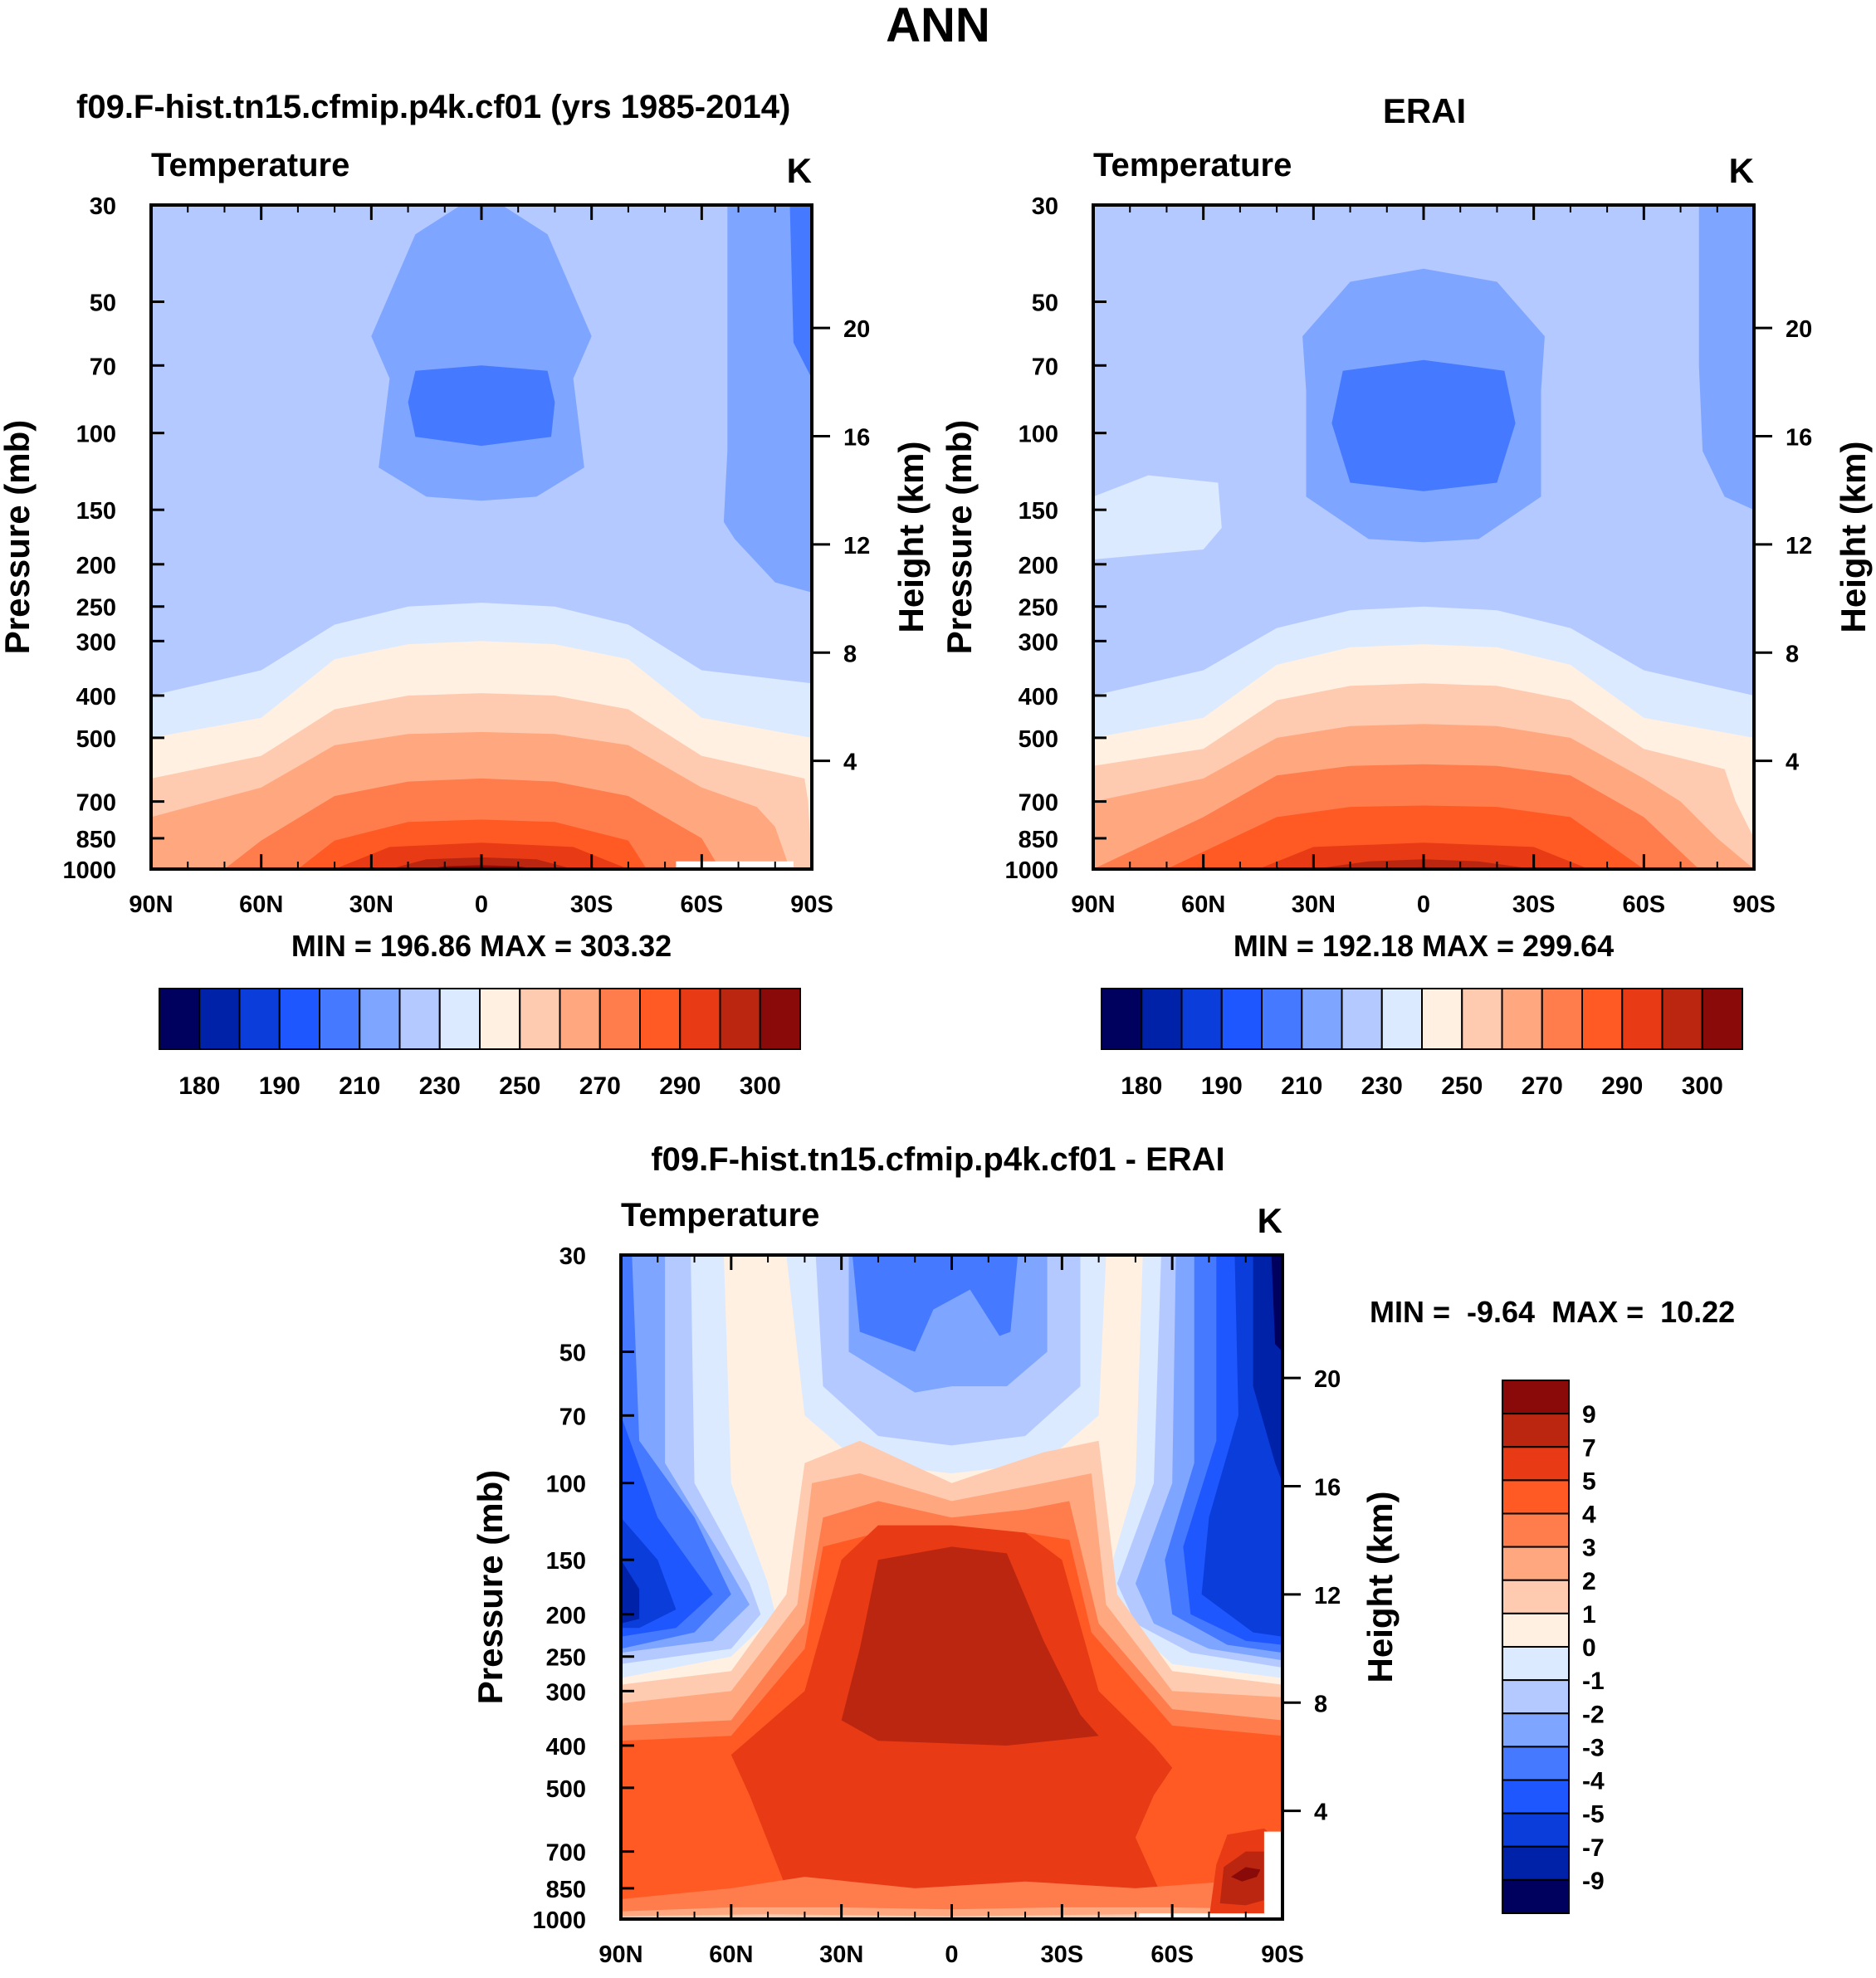 The width and height of the screenshot is (1876, 1978). Describe the element at coordinates (519, 1086) in the screenshot. I see `colorbar-label: 250` at that location.